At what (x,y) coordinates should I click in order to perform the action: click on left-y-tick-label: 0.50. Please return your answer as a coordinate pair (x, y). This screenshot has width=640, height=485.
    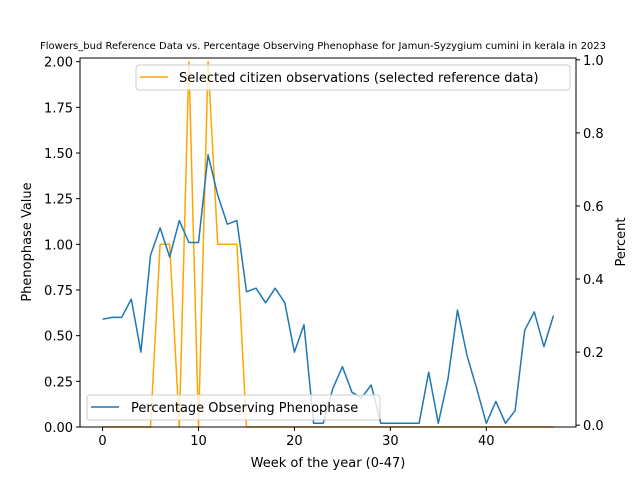
    Looking at the image, I should click on (58, 337).